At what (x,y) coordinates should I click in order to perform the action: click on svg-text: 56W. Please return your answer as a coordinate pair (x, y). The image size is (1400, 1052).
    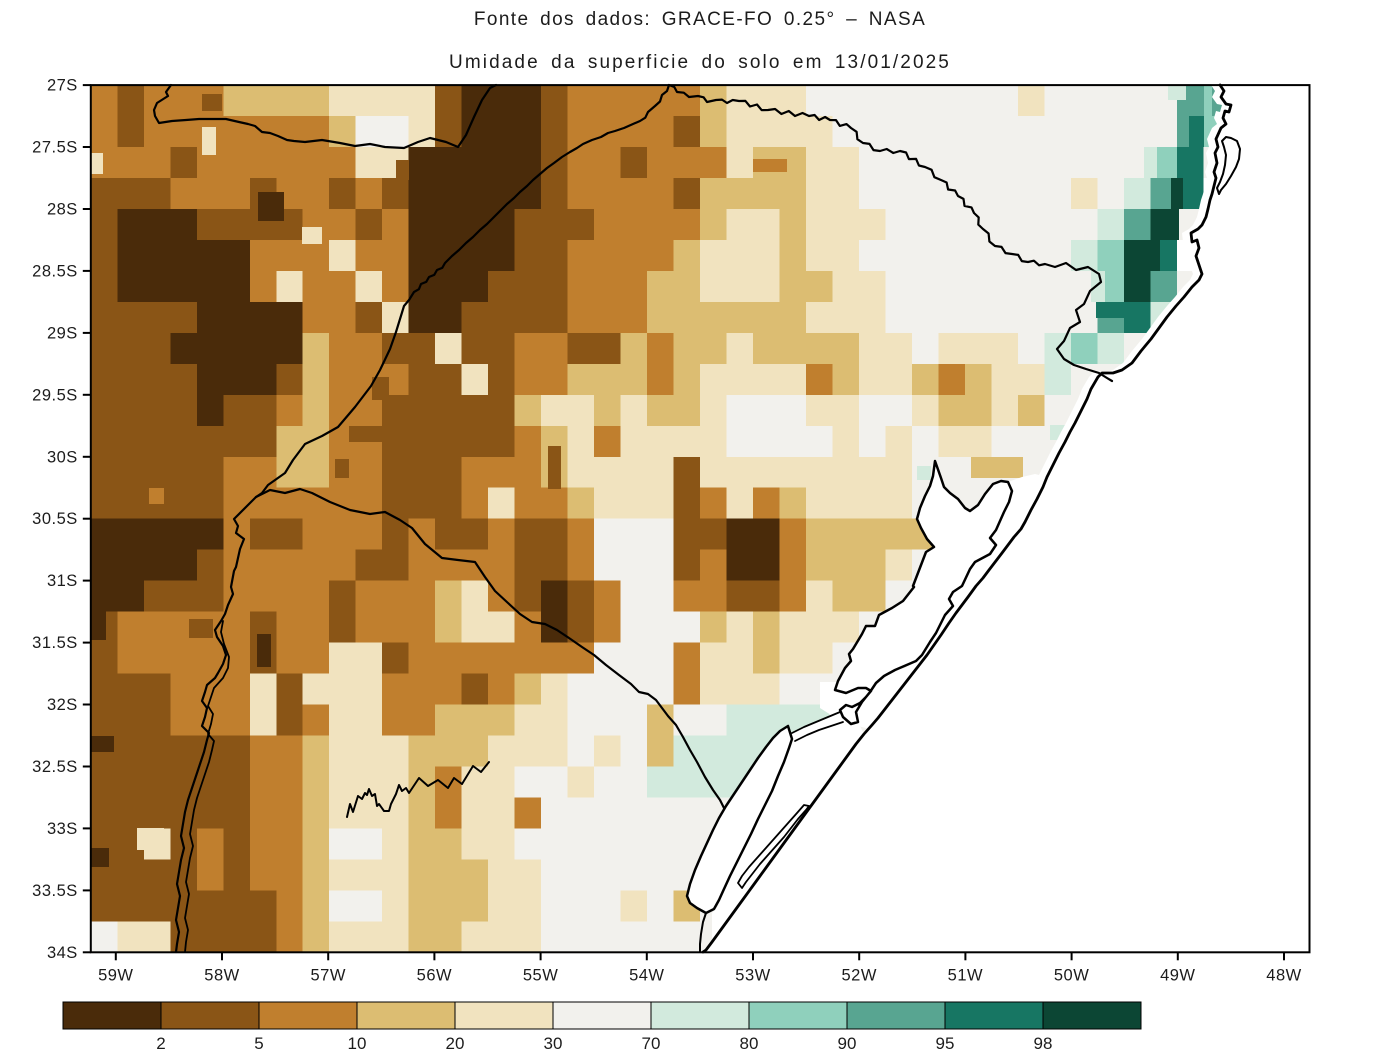
    Looking at the image, I should click on (434, 975).